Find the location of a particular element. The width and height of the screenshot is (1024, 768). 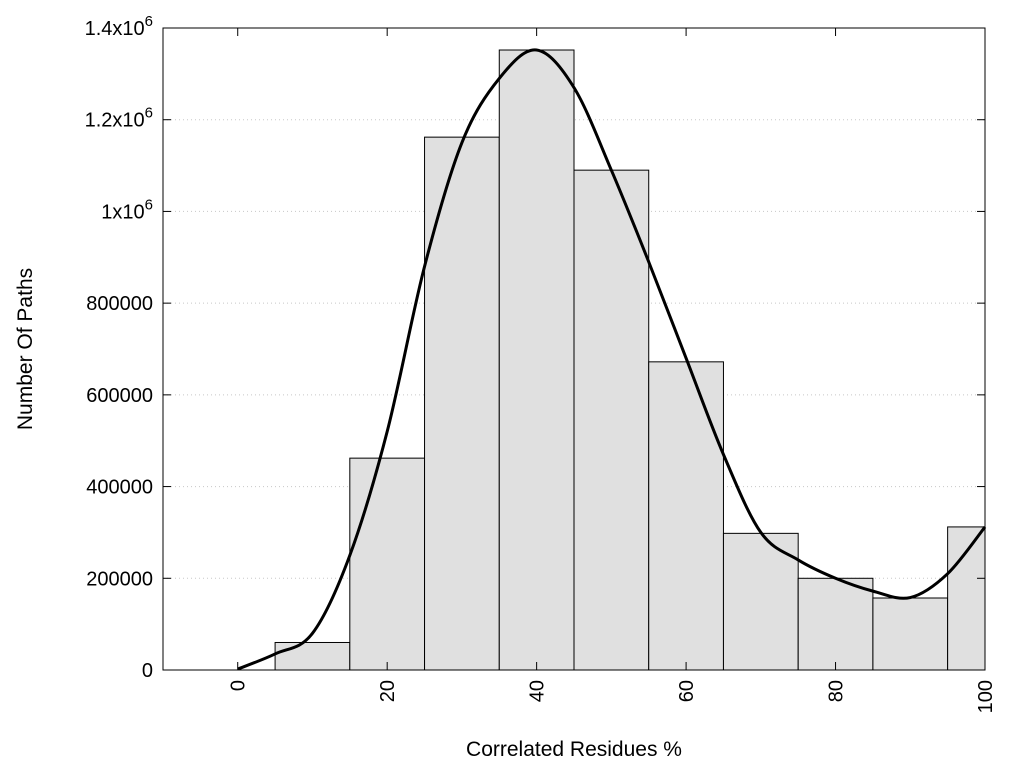

x-tick-labels: 0 20 40 60 80 100 is located at coordinates (612, 696).